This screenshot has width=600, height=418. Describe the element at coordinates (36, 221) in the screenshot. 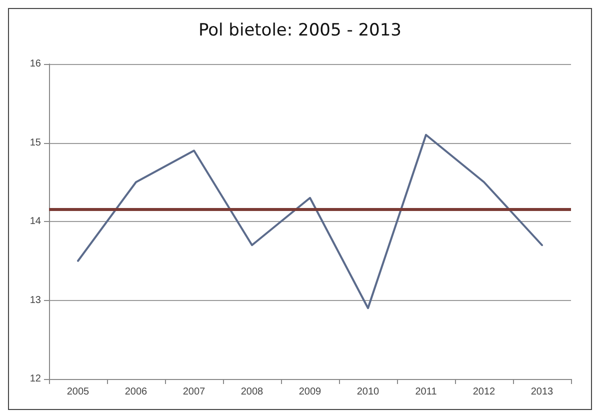

I see `y-tick-label: 14` at that location.